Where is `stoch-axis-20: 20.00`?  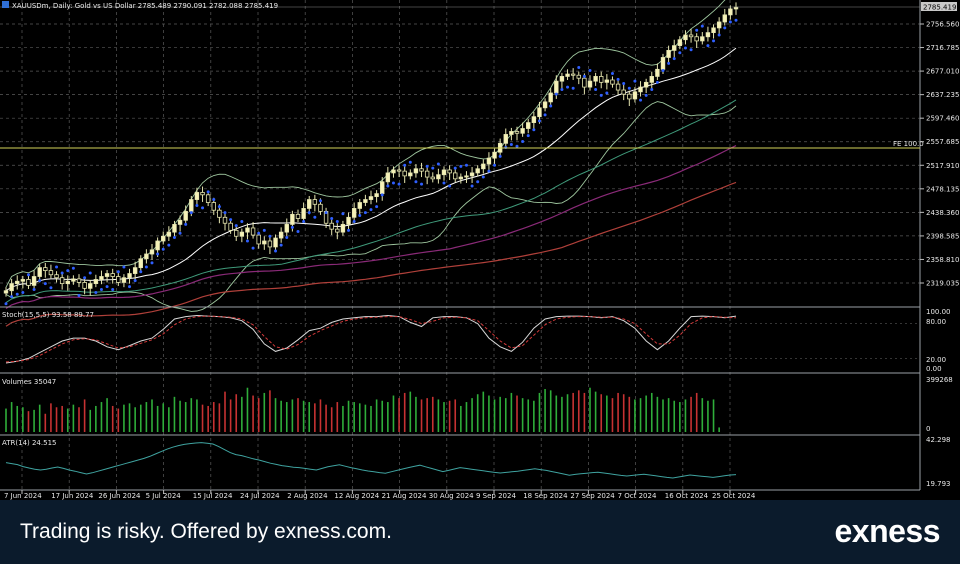 stoch-axis-20: 20.00 is located at coordinates (936, 360).